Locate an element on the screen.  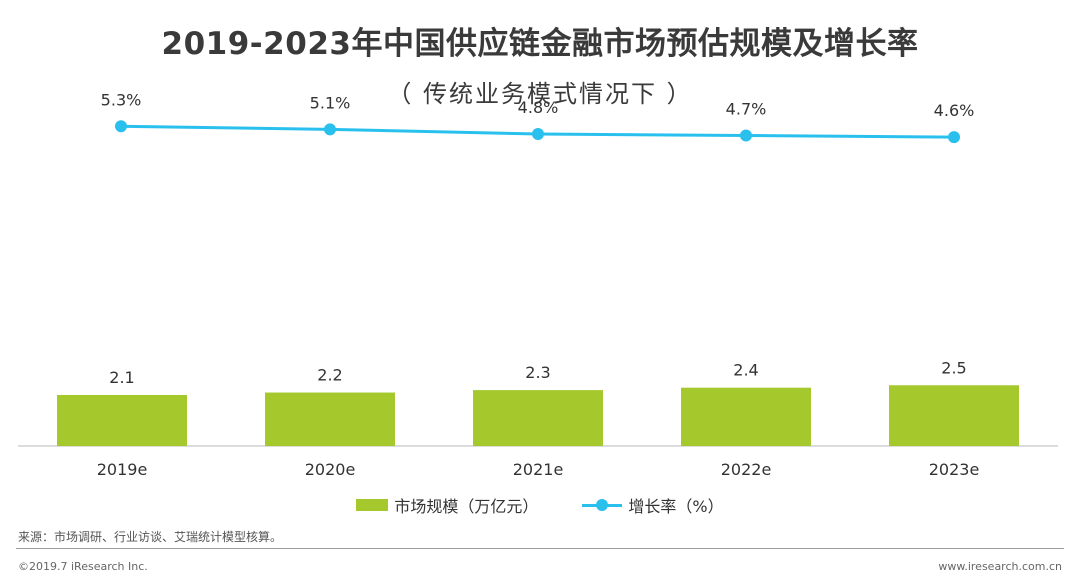
x-tick-label: 2019e is located at coordinates (122, 469).